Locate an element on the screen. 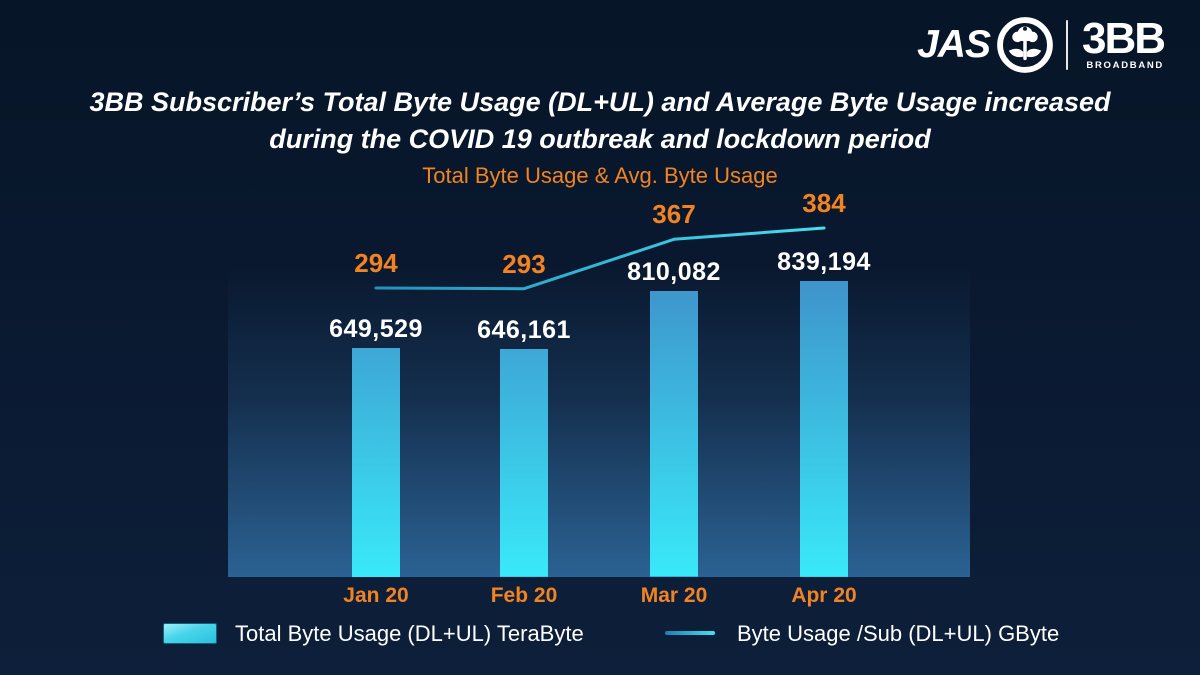  bar-value-label: 839,194 is located at coordinates (824, 262).